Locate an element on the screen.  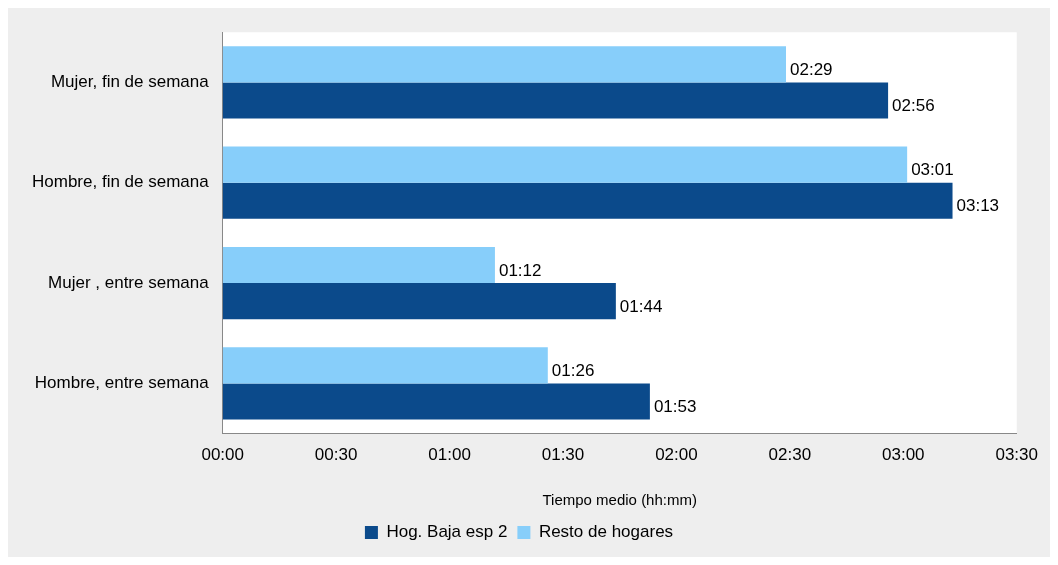
x-tick-label: 00:00 is located at coordinates (222, 455).